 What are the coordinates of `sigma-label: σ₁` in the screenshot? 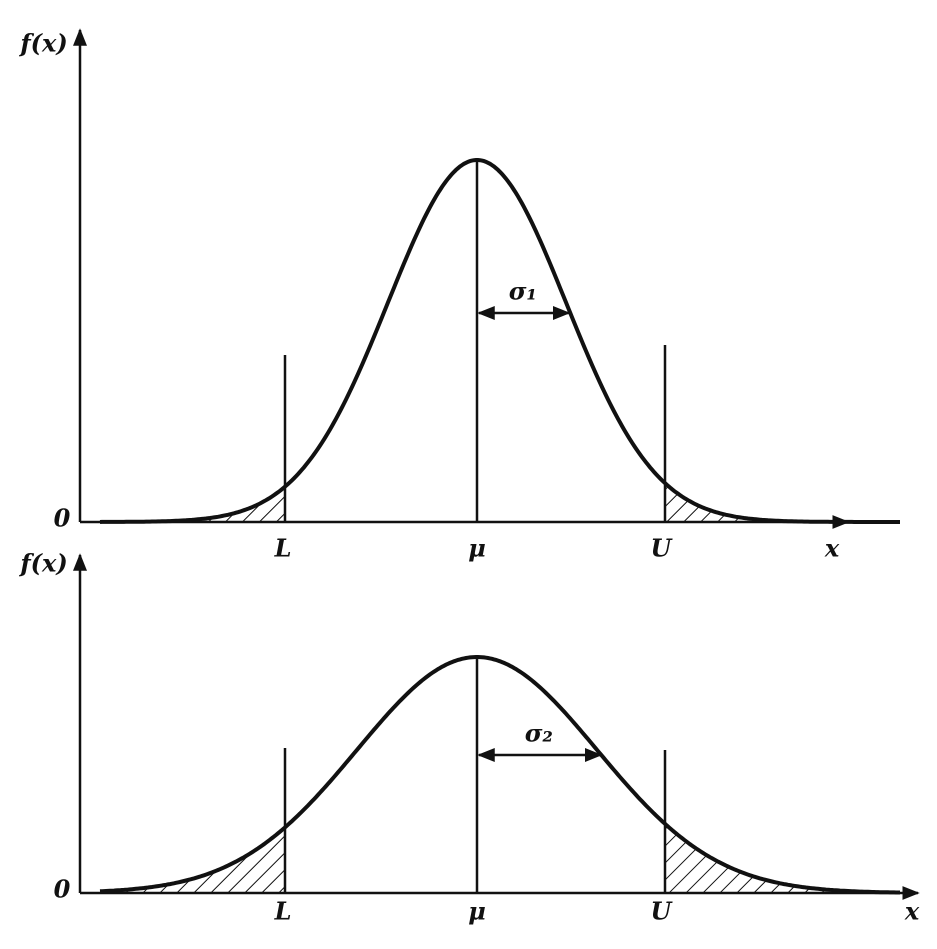 It's located at (523, 291).